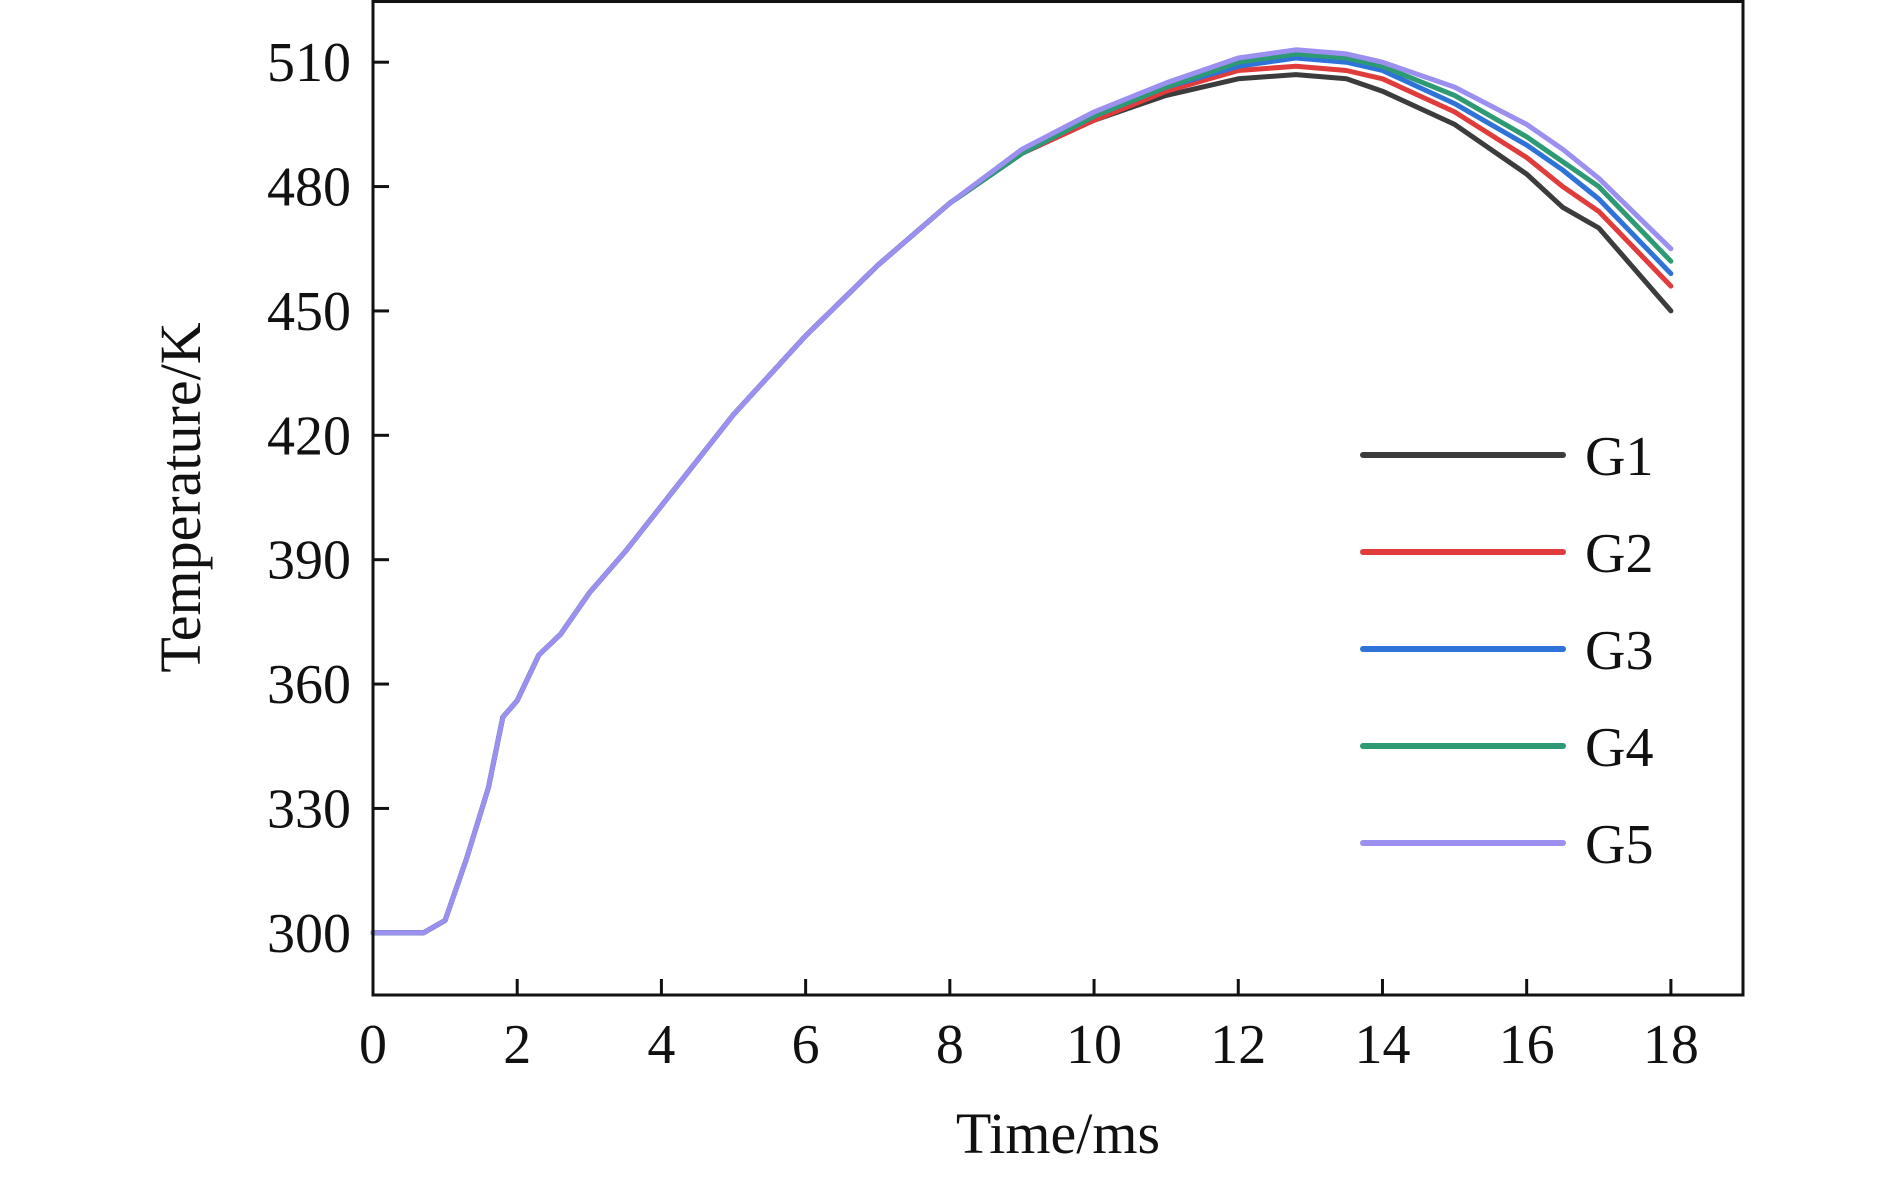  What do you see at coordinates (1619, 457) in the screenshot?
I see `legend-label-g1: G1` at bounding box center [1619, 457].